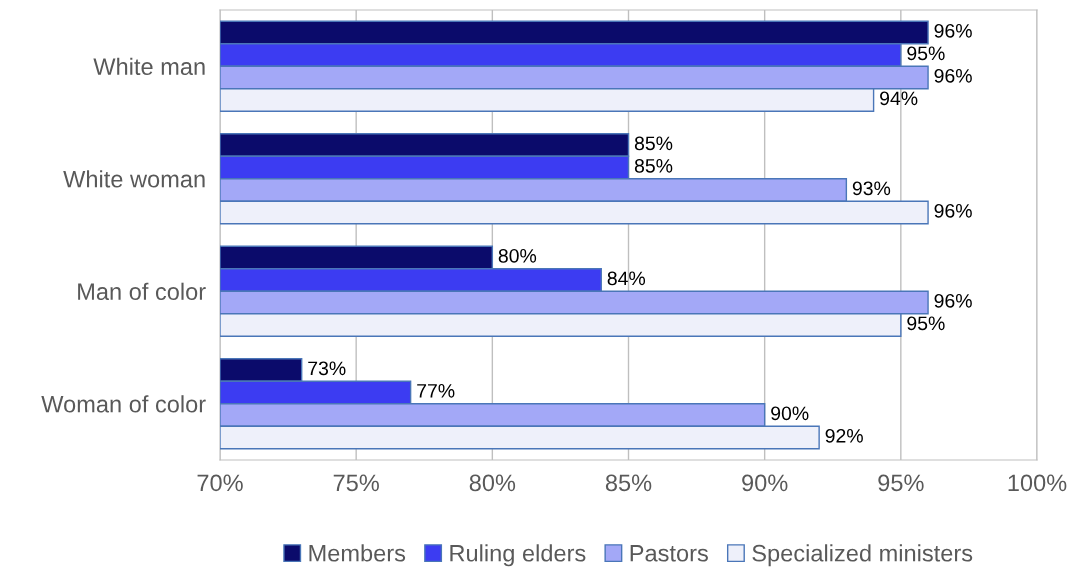 The height and width of the screenshot is (571, 1076). Describe the element at coordinates (517, 255) in the screenshot. I see `data-label: 80%` at that location.